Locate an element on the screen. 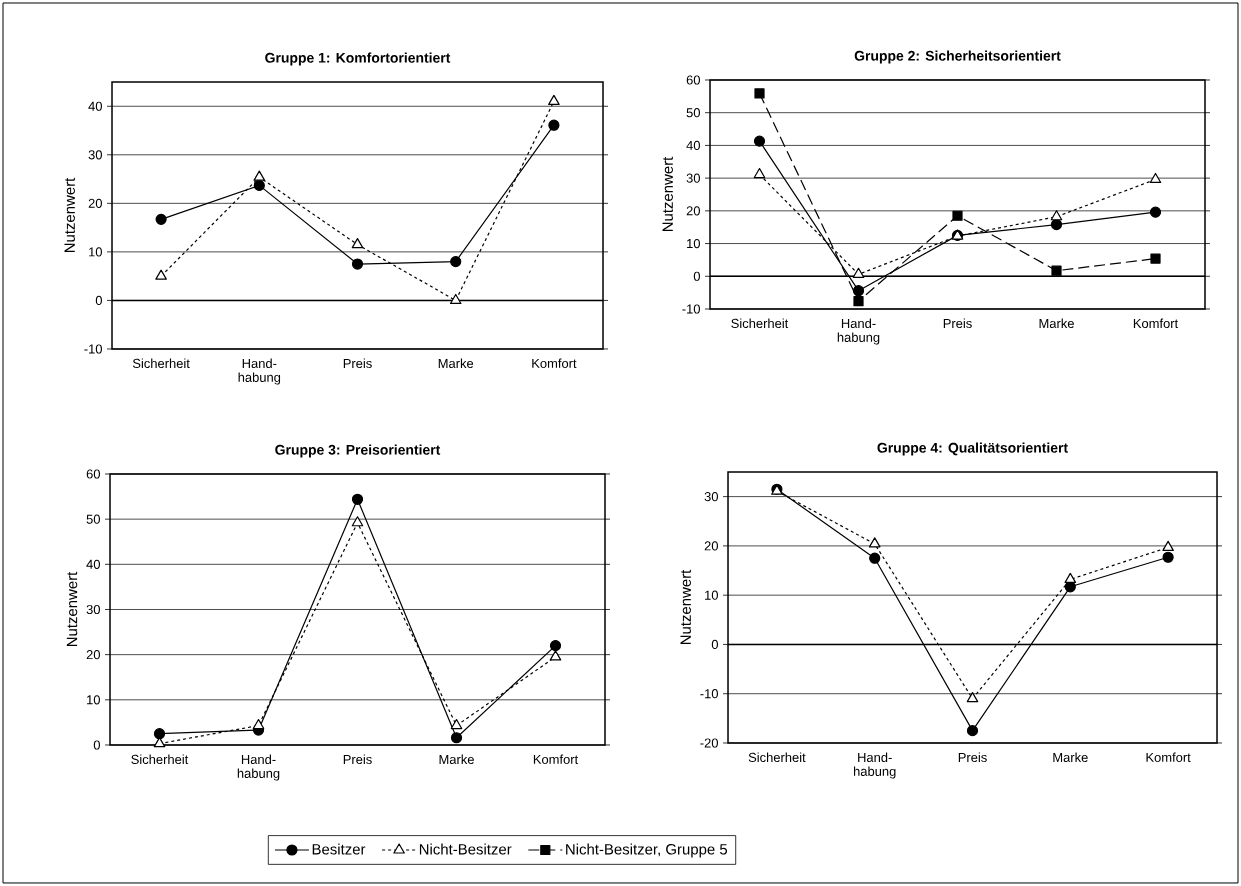 The height and width of the screenshot is (886, 1241). chart-title: Gruppe 3: Preisorientiert is located at coordinates (358, 451).